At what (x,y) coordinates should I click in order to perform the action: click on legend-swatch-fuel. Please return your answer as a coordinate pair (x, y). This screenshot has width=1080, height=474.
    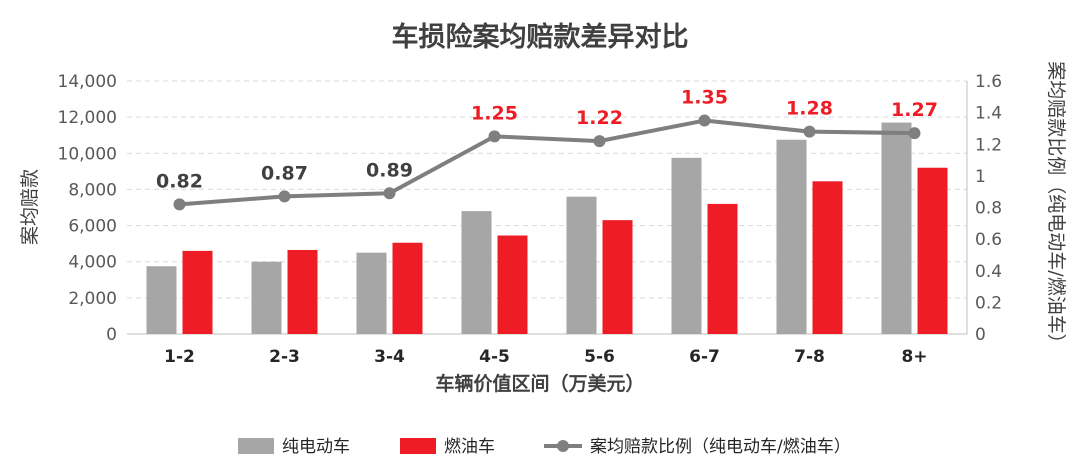
    Looking at the image, I should click on (418, 446).